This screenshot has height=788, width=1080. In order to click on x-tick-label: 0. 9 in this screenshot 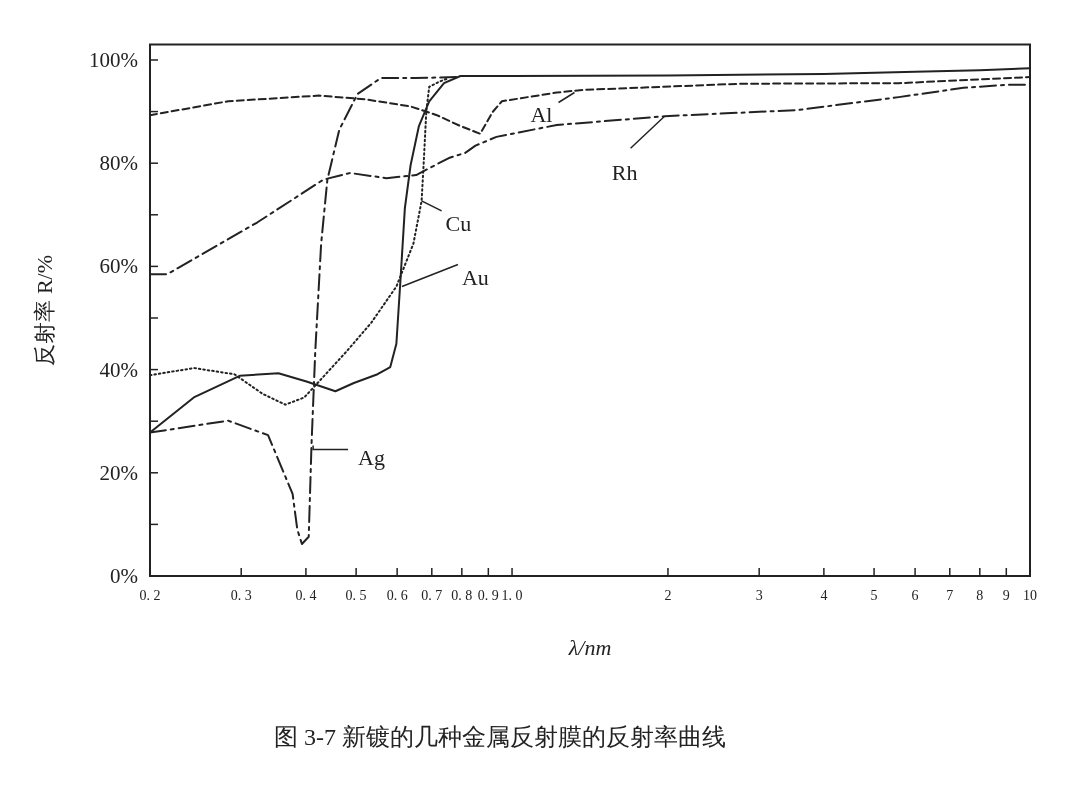, I will do `click(488, 595)`.